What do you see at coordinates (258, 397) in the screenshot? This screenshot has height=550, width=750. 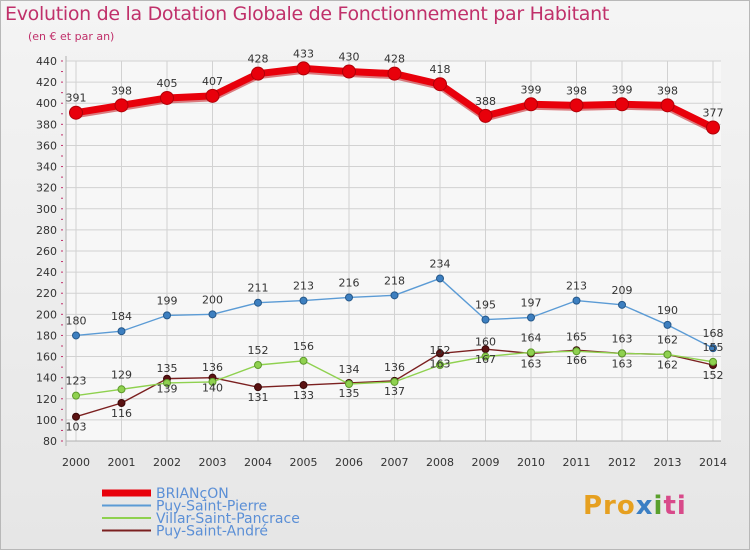 I see `data-label: 131` at bounding box center [258, 397].